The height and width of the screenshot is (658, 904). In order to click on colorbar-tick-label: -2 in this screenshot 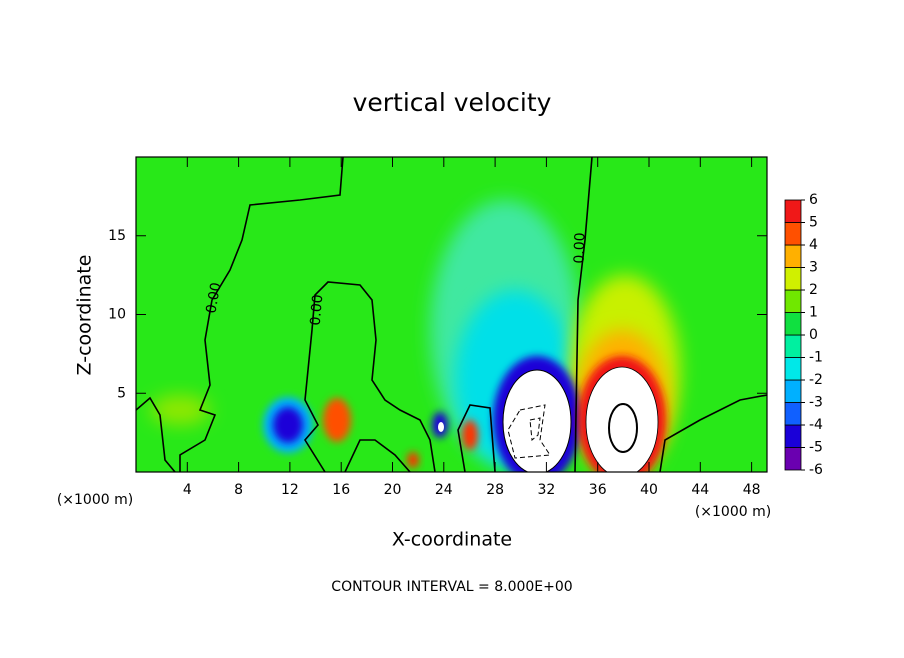, I will do `click(816, 380)`.